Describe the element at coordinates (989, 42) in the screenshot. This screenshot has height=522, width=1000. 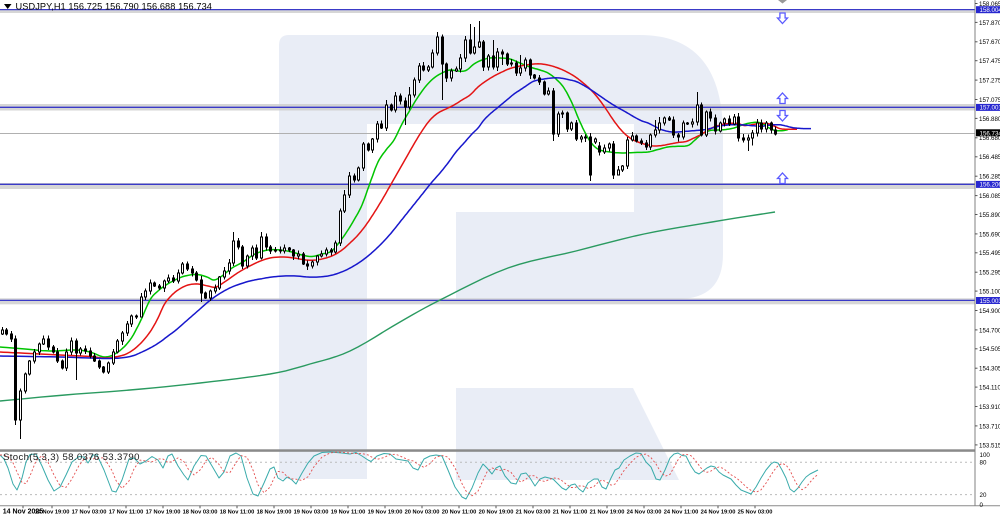
I see `svg-text: 157.670` at that location.